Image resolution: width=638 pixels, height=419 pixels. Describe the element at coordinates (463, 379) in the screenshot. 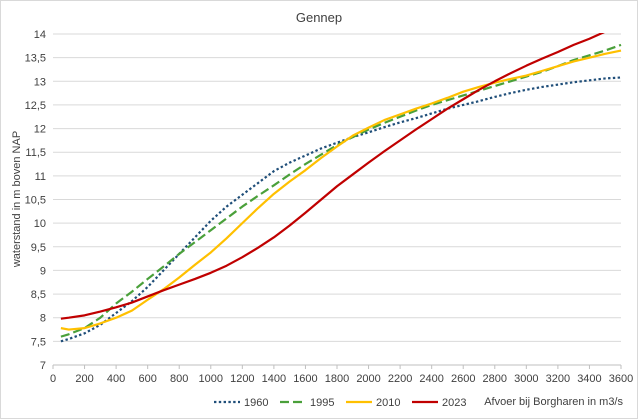

I see `x-tick-label: 2600` at that location.